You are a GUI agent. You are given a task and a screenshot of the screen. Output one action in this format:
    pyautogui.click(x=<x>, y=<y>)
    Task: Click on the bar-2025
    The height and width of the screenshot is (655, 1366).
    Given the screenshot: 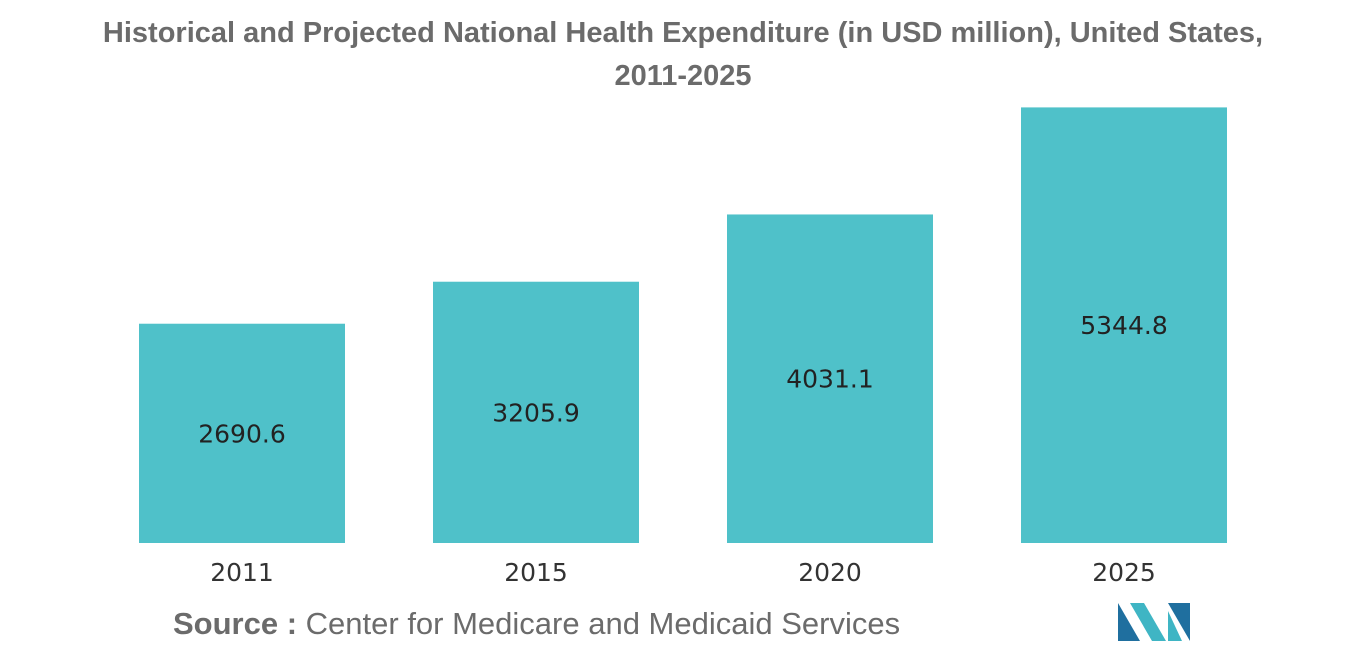 What is the action you would take?
    pyautogui.click(x=1124, y=325)
    